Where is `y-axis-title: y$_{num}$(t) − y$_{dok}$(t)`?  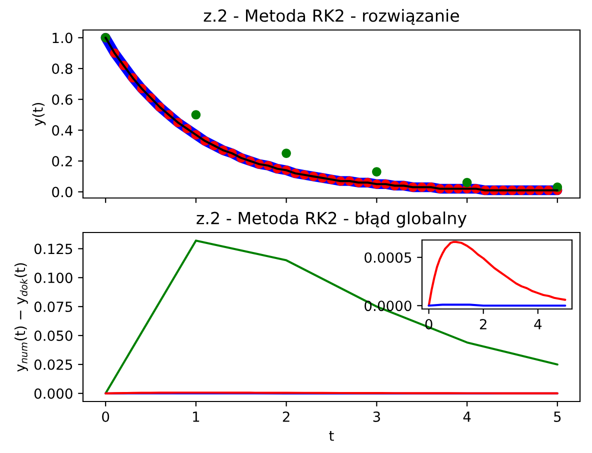 y-axis-title: y$_{num}$(t) − y$_{dok}$(t) is located at coordinates (21, 317).